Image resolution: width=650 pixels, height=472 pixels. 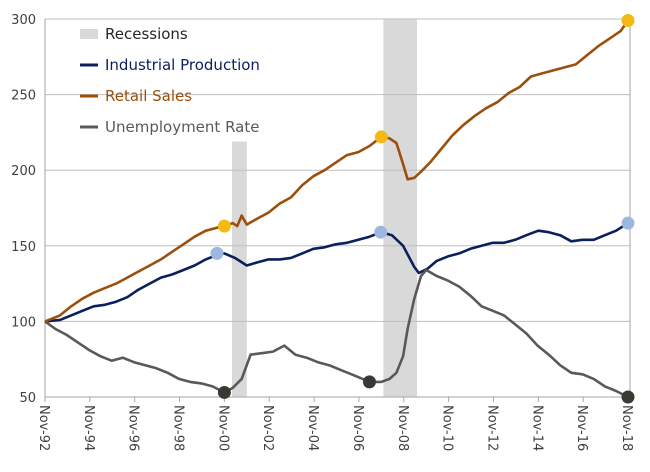 I want to click on legend-swatch-recessions, so click(x=89, y=34).